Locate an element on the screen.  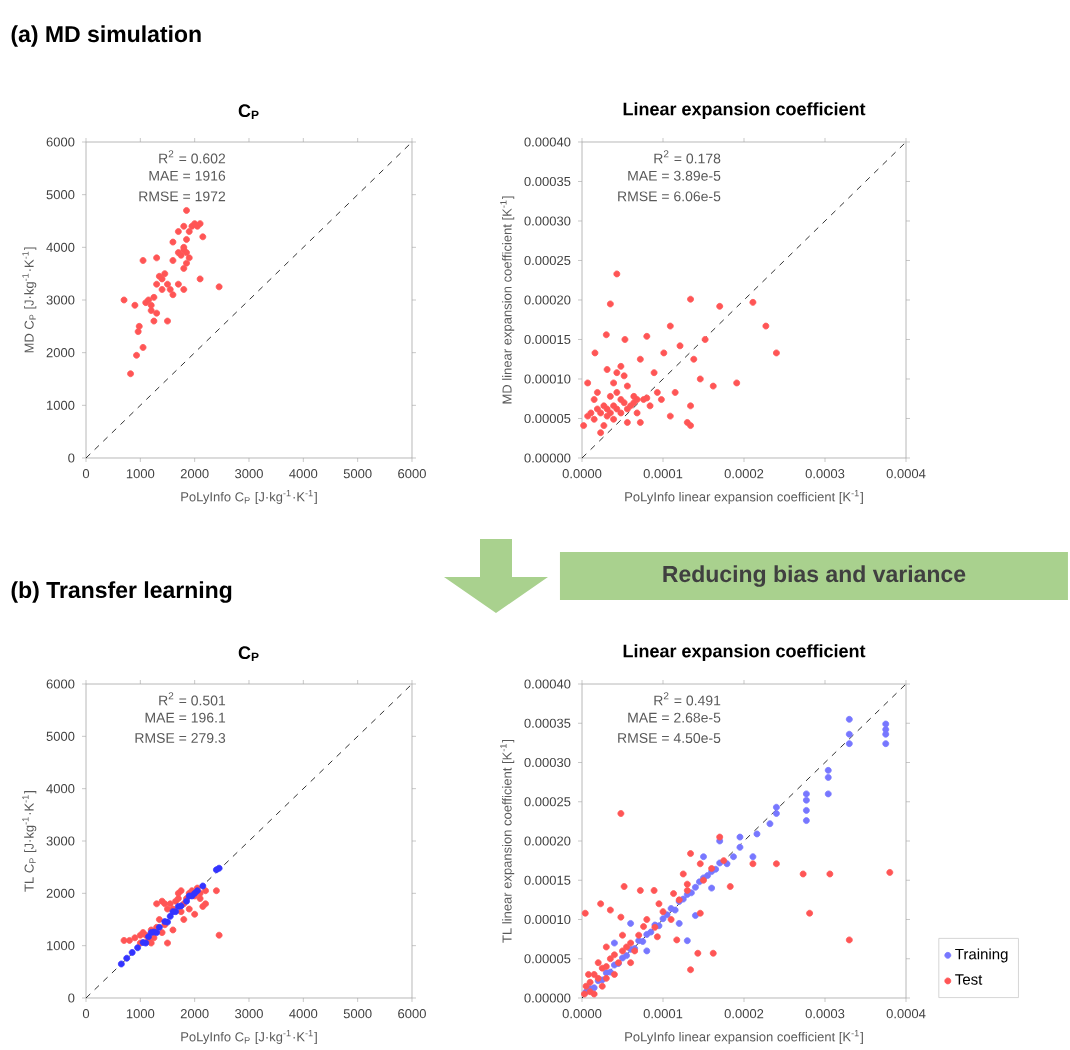
text: Reducing bias and variance is located at coordinates (814, 575).